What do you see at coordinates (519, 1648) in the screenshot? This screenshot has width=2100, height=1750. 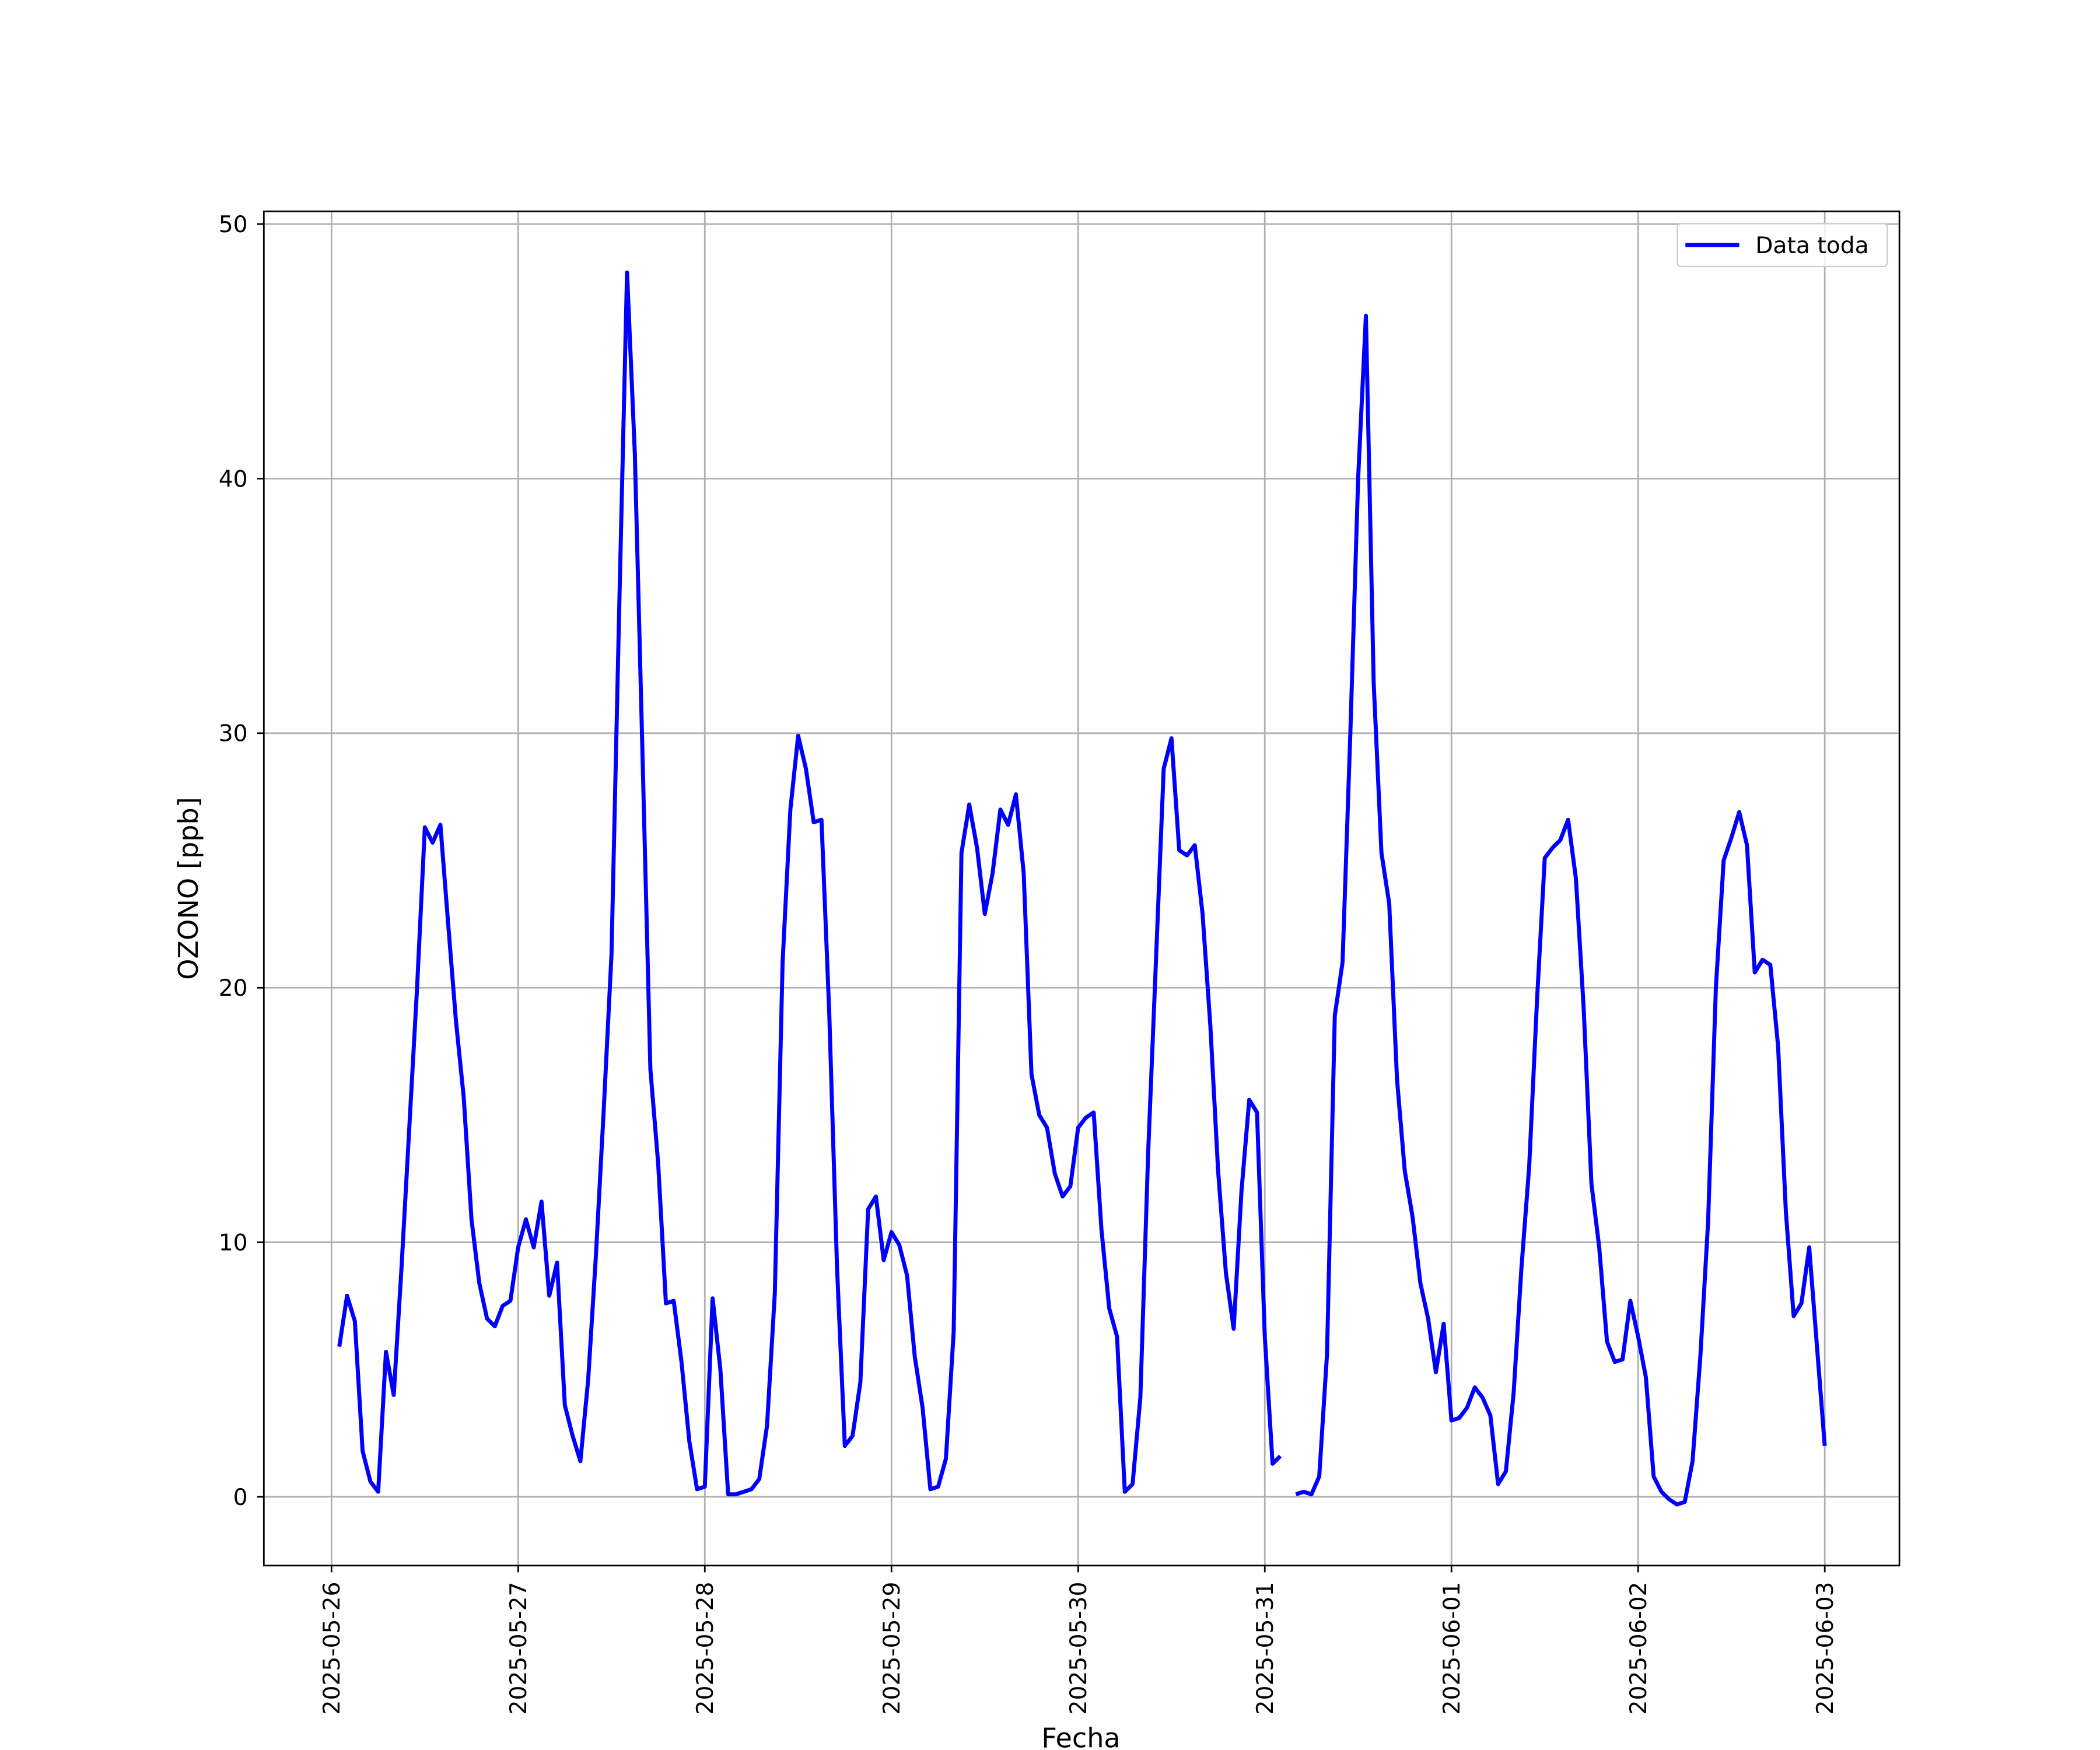 I see `x-tick-label: 2025-05-27` at bounding box center [519, 1648].